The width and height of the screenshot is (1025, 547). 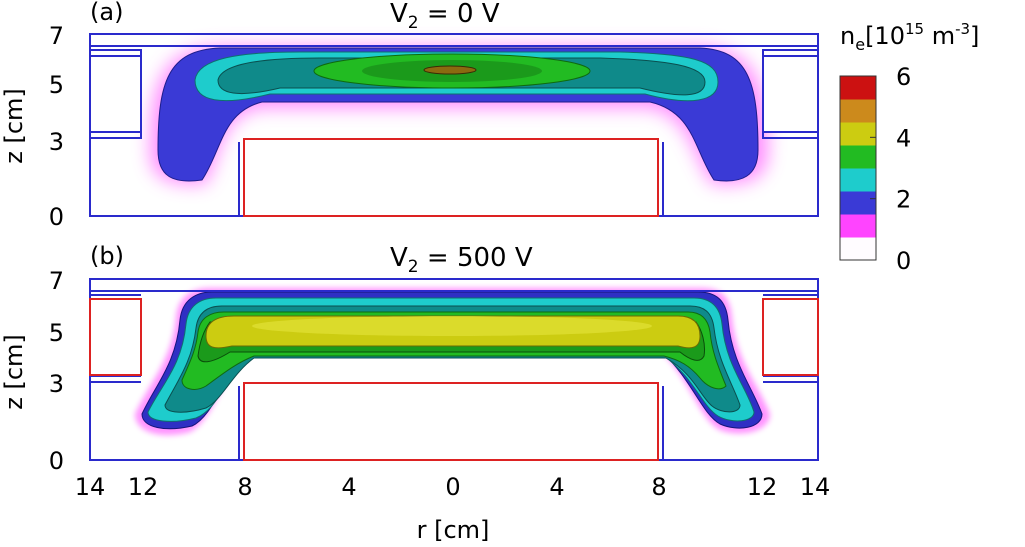 What do you see at coordinates (903, 77) in the screenshot?
I see `colorbar-tick-label: 6` at bounding box center [903, 77].